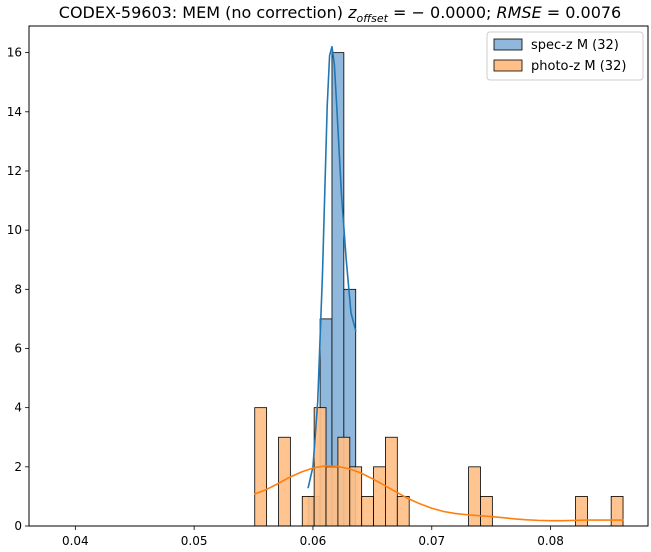 Image resolution: width=651 pixels, height=552 pixels. Describe the element at coordinates (18, 526) in the screenshot. I see `y-tick-label: 0` at that location.